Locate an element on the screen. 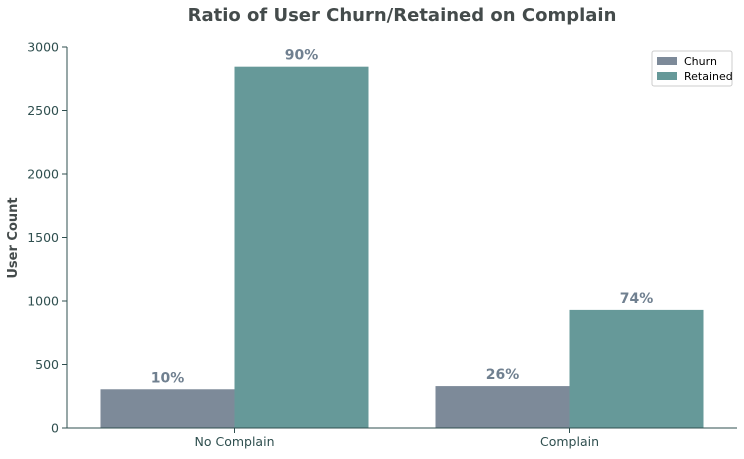 This screenshot has width=744, height=459. legend-swatch-retained is located at coordinates (667, 76).